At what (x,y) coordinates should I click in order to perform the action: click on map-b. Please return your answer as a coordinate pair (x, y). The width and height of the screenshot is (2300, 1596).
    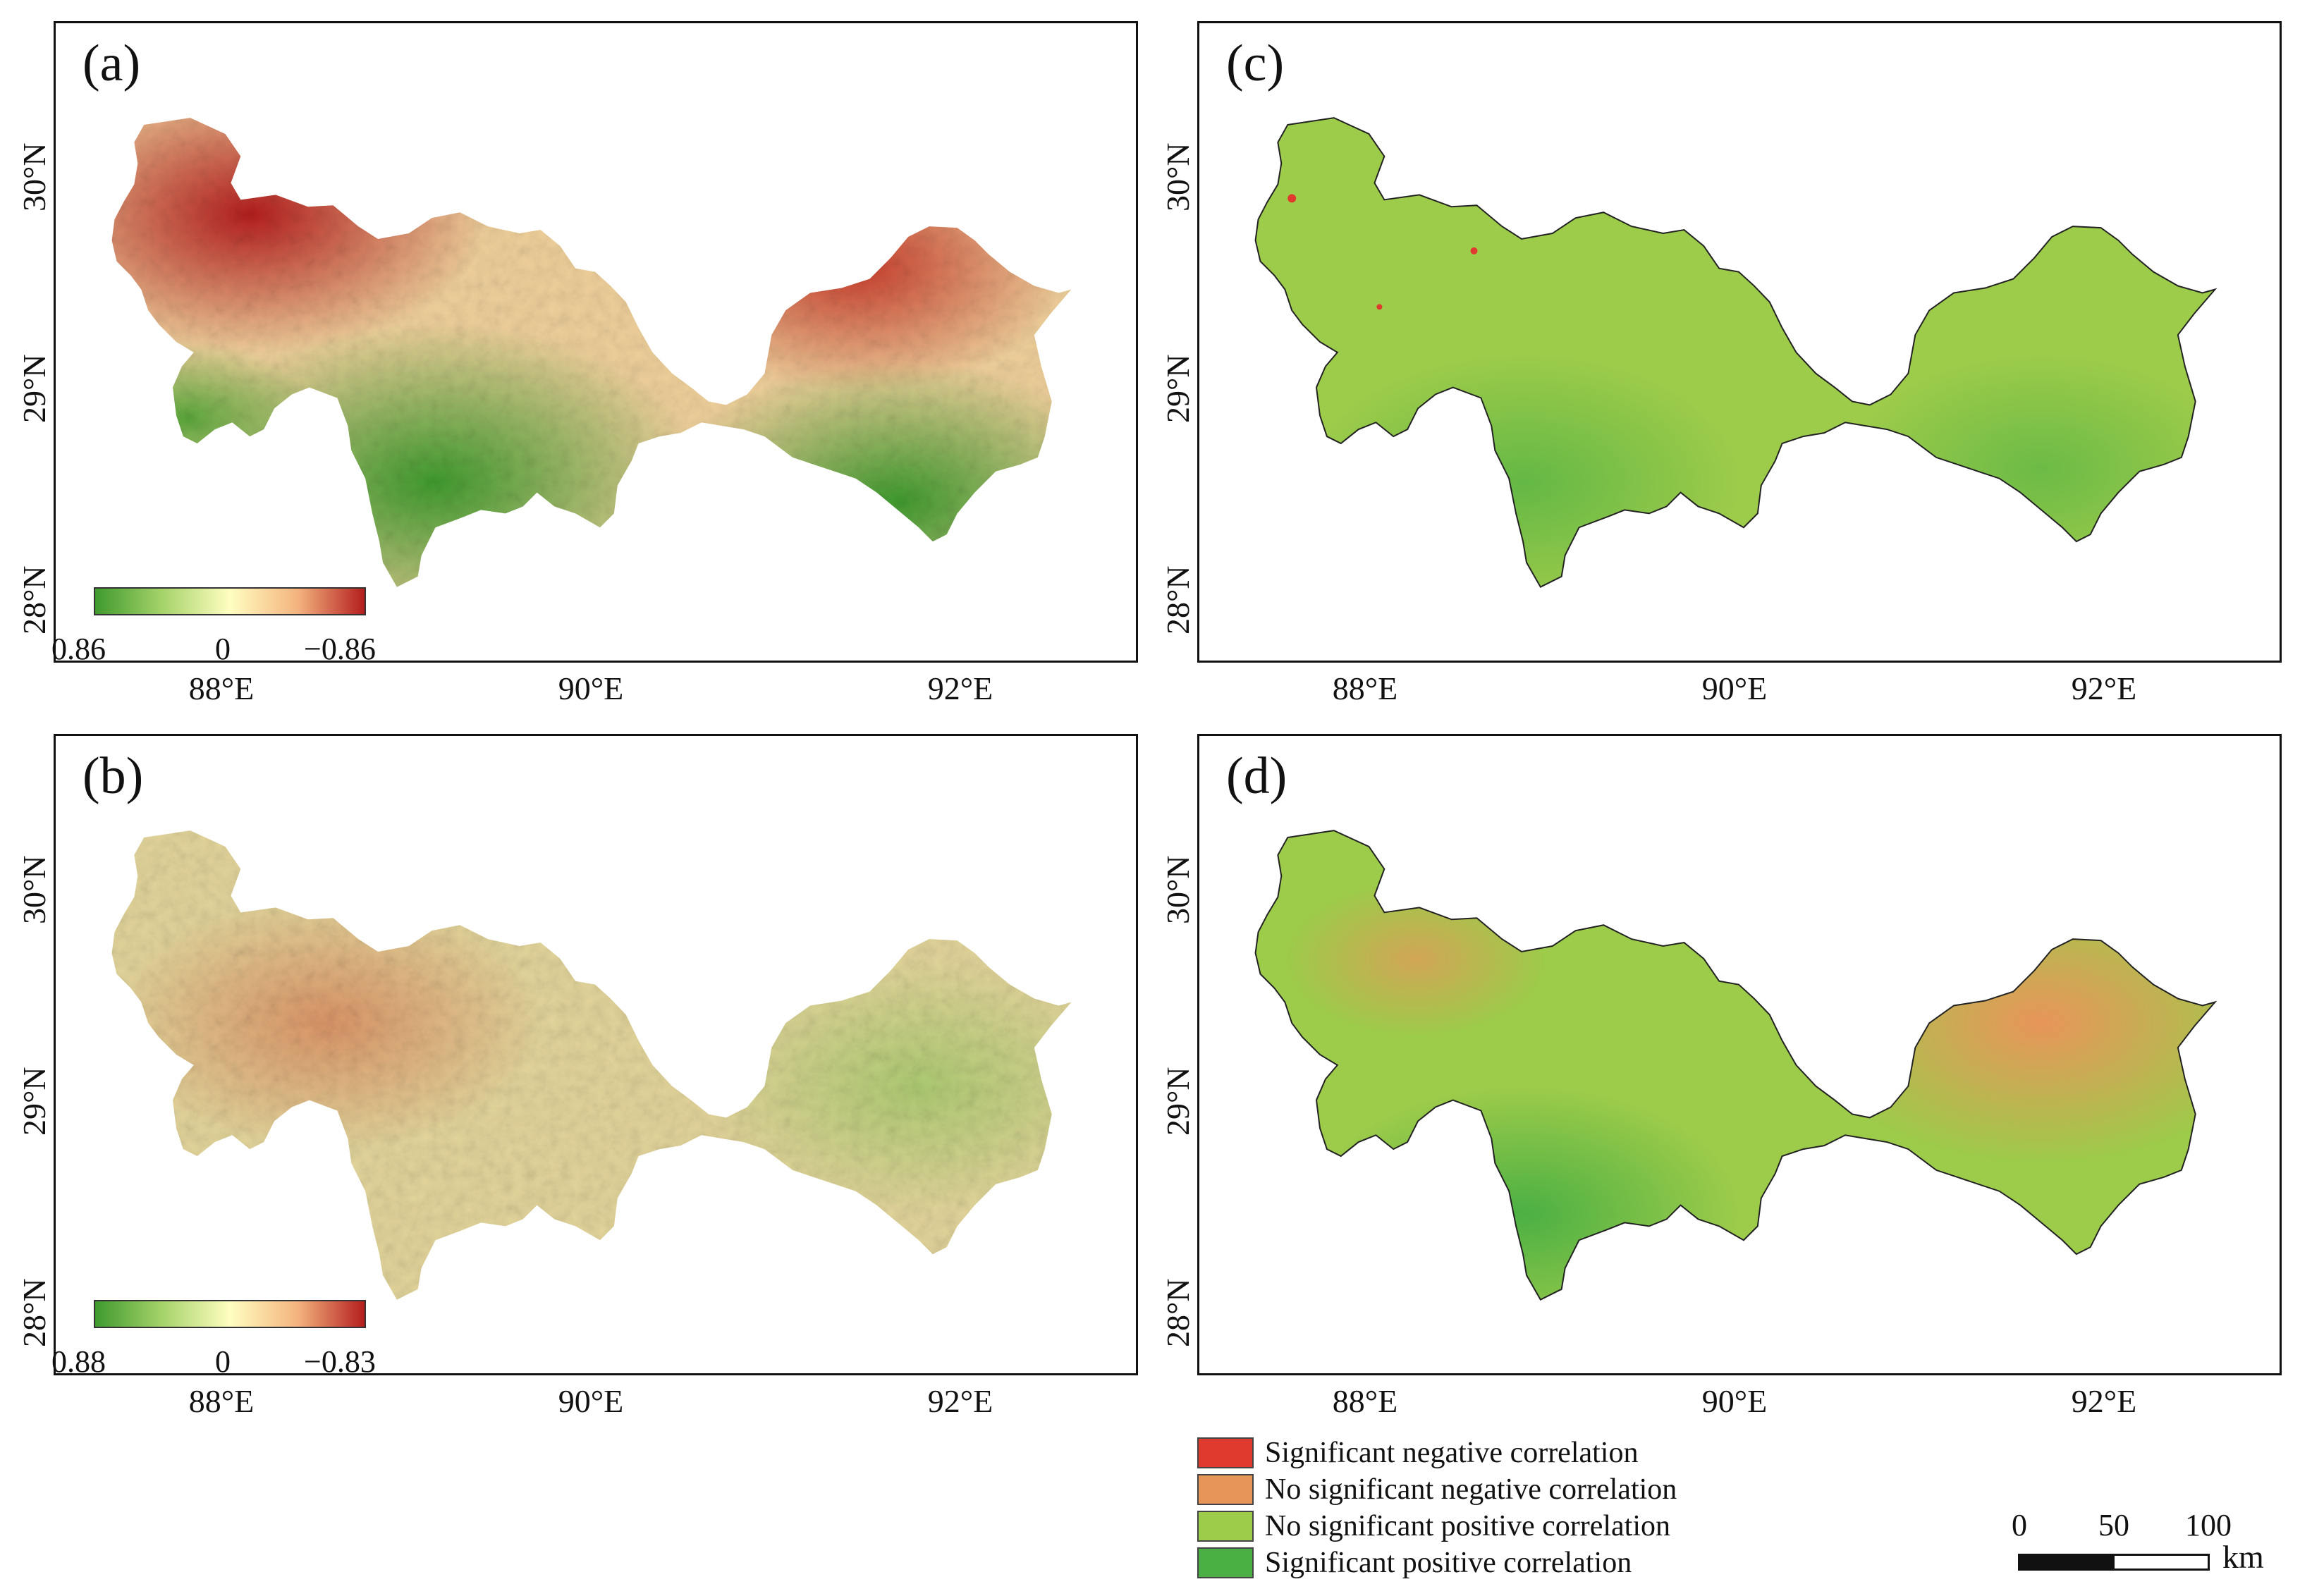
    Looking at the image, I should click on (591, 1065).